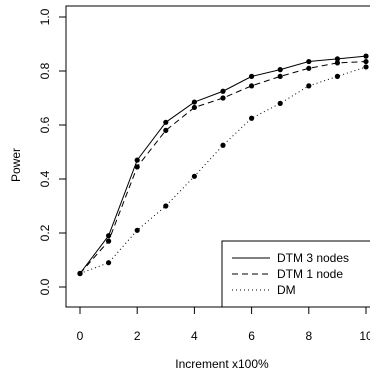 This screenshot has height=376, width=370. I want to click on x-axis-label: Increment x100%, so click(222, 364).